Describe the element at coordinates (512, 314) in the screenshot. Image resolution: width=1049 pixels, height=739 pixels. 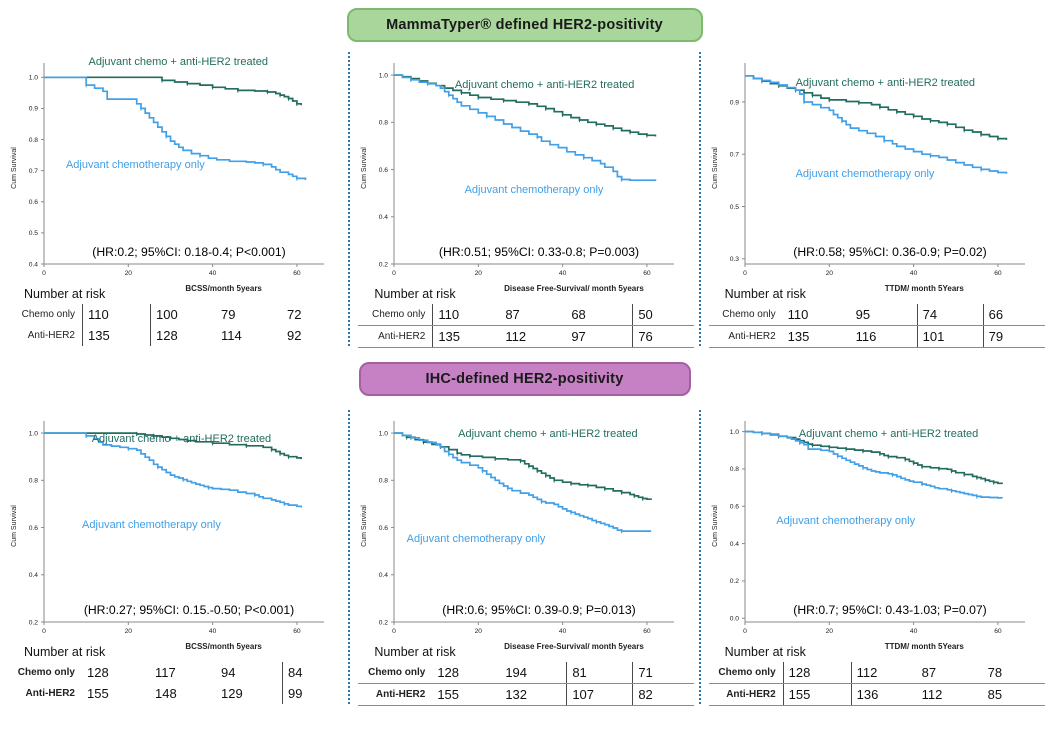
I see `risk-value: 87` at that location.